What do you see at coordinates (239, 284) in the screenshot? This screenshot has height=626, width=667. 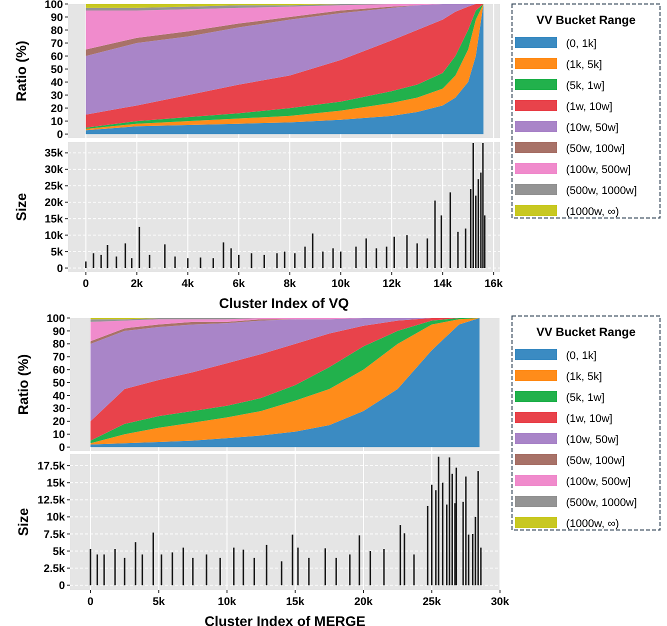 I see `x-tick-label: 6k` at bounding box center [239, 284].